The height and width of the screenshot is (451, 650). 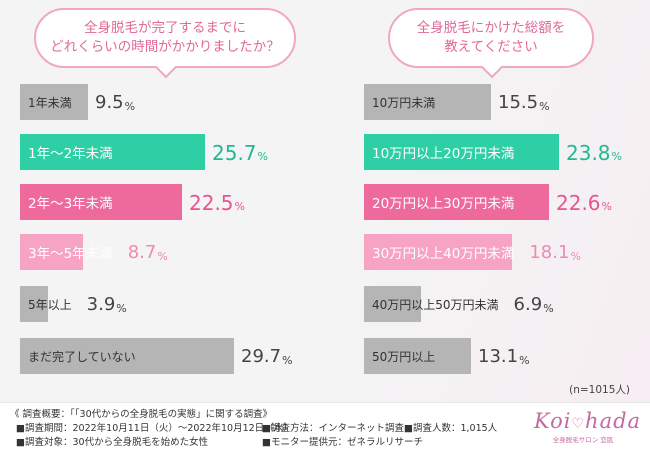 I want to click on cost-bar-3: 20万円以上30万円未満, so click(x=456, y=202).